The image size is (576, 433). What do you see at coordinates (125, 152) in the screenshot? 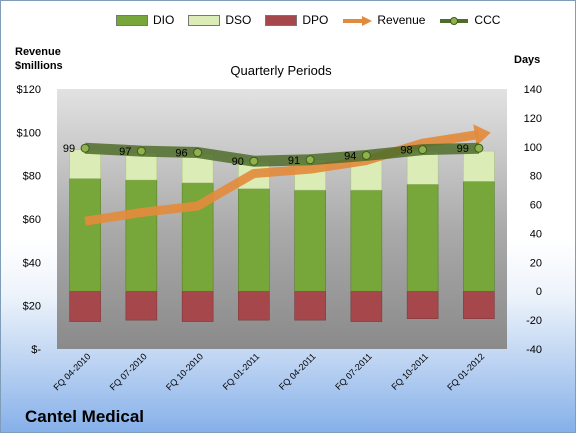
I see `ccc-data-label: 97` at bounding box center [125, 152].